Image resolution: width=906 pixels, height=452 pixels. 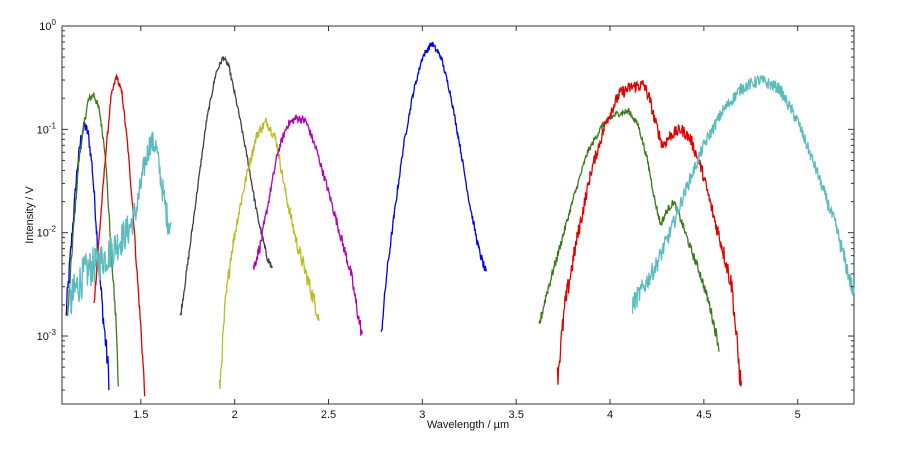 I want to click on y-axis-label: Intensity / V, so click(x=30, y=215).